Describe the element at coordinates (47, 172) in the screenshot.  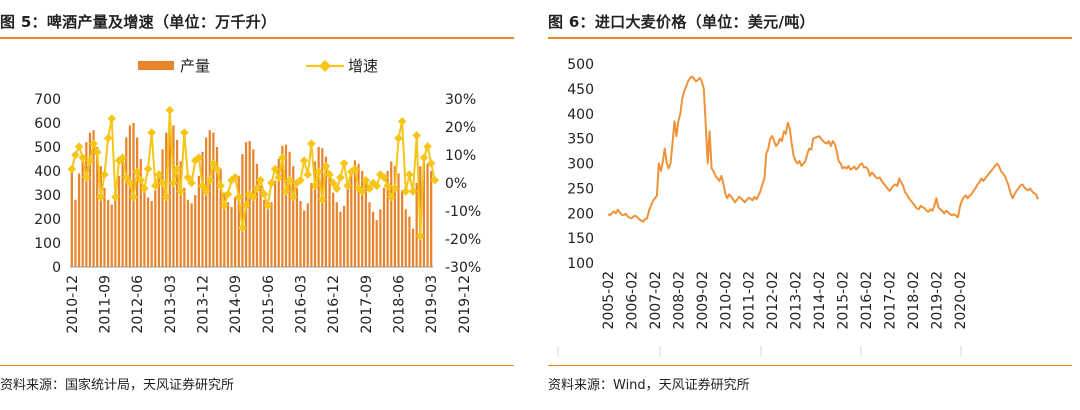
I see `y-tick-label: 400` at that location.